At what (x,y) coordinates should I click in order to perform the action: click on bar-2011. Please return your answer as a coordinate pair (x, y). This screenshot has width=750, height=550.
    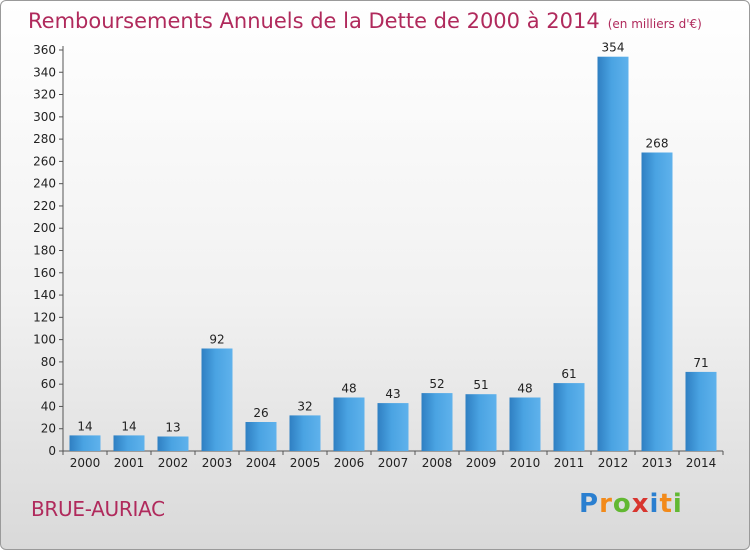
    Looking at the image, I should click on (569, 417).